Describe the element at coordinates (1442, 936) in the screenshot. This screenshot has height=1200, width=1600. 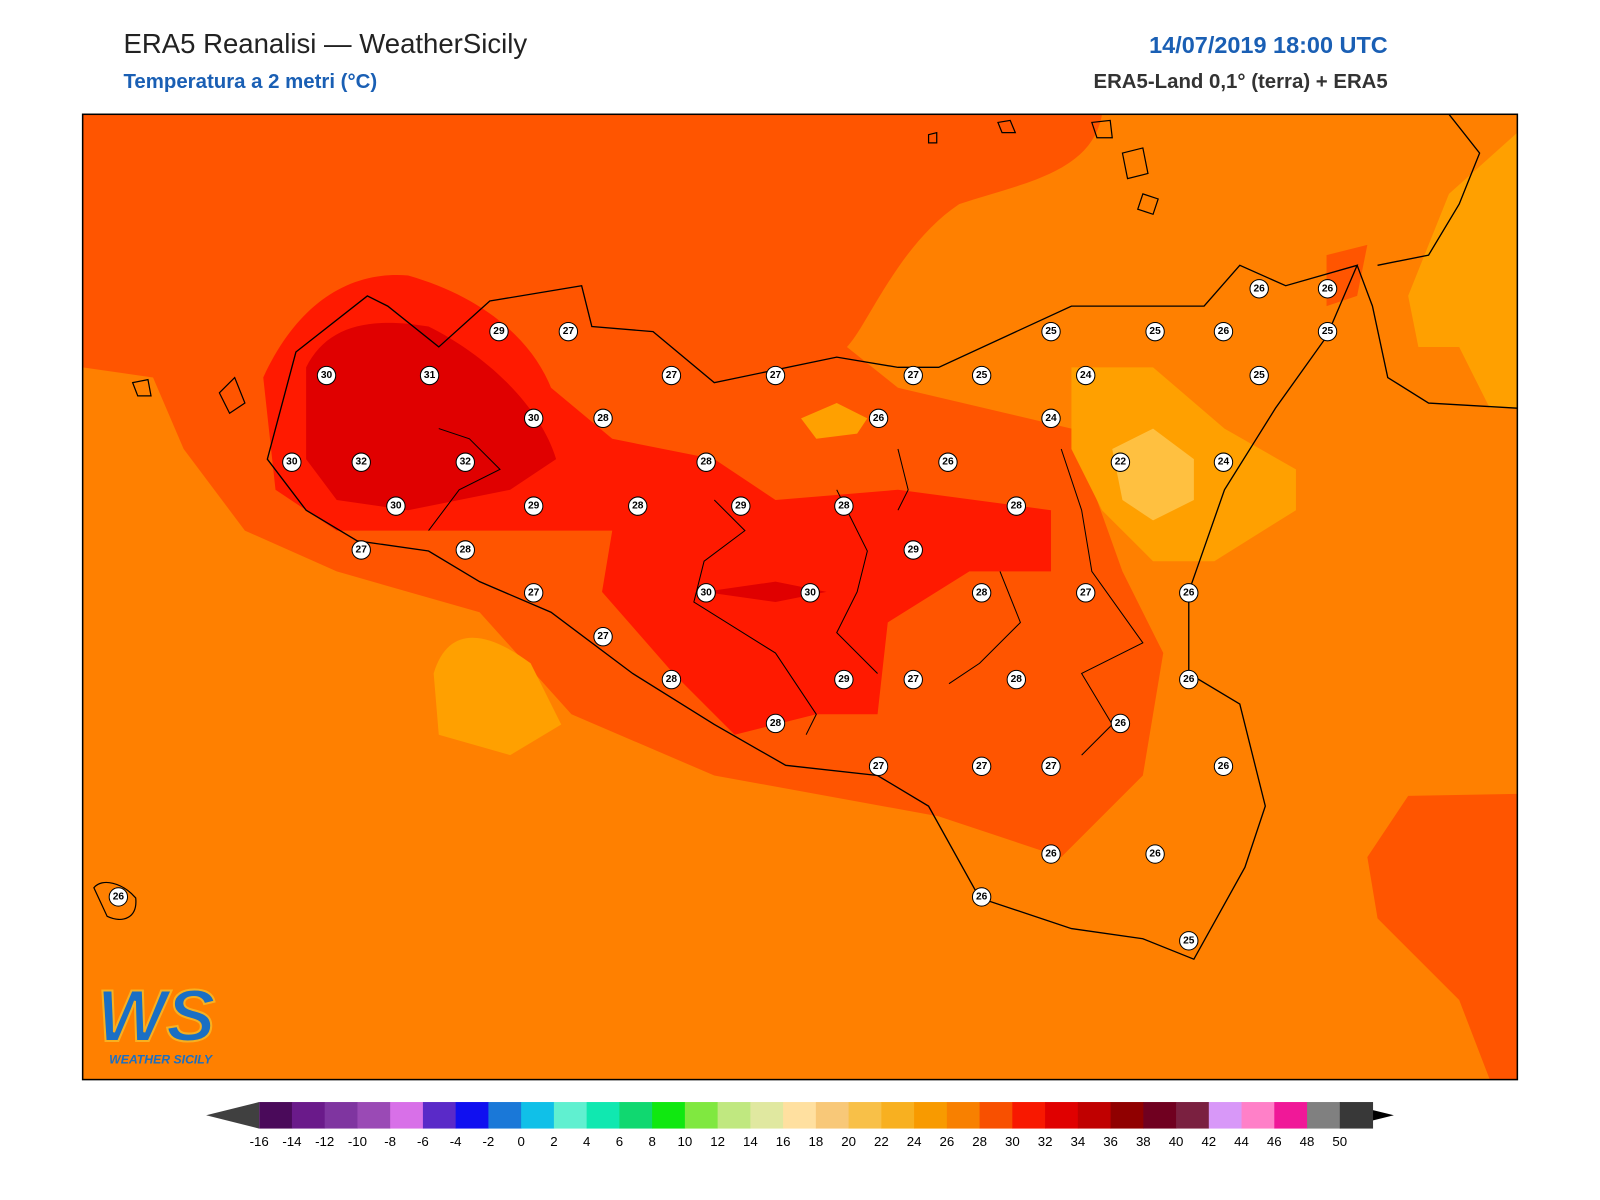
I see `field-26-se` at that location.